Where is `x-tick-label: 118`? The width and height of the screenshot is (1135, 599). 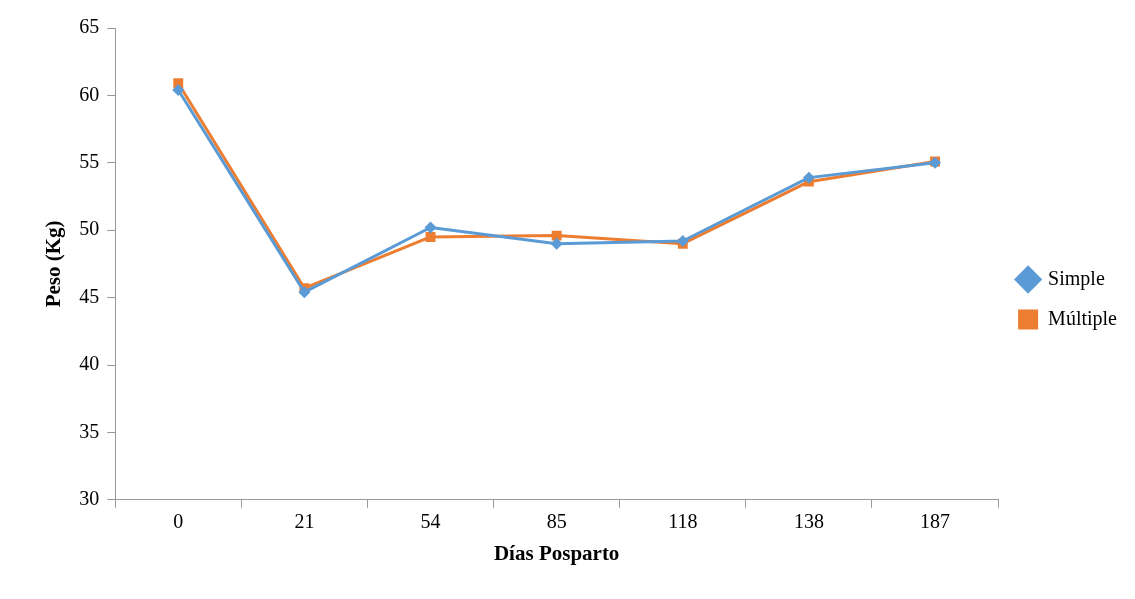 x-tick-label: 118 is located at coordinates (683, 521).